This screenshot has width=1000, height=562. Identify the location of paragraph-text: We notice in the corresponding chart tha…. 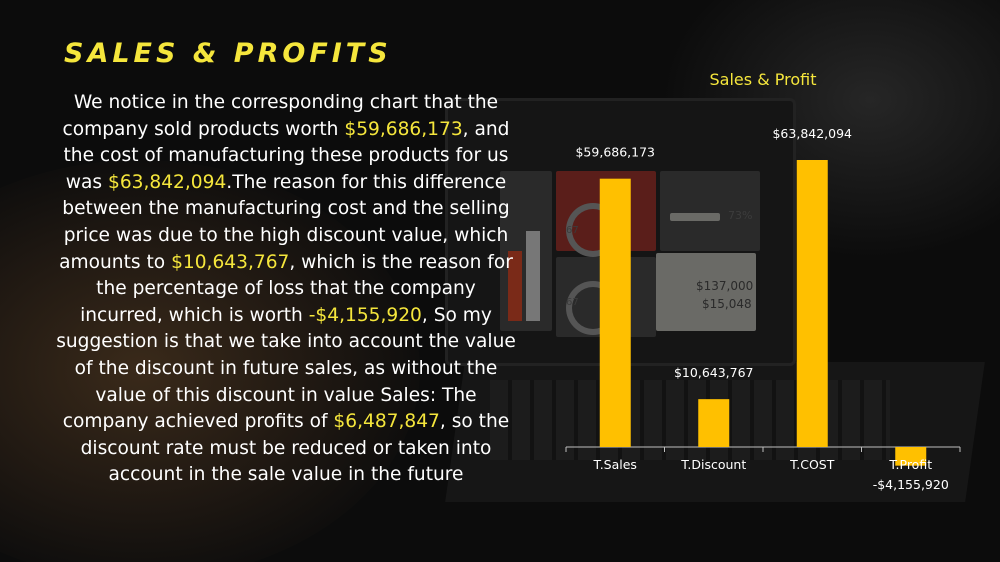
(280, 116).